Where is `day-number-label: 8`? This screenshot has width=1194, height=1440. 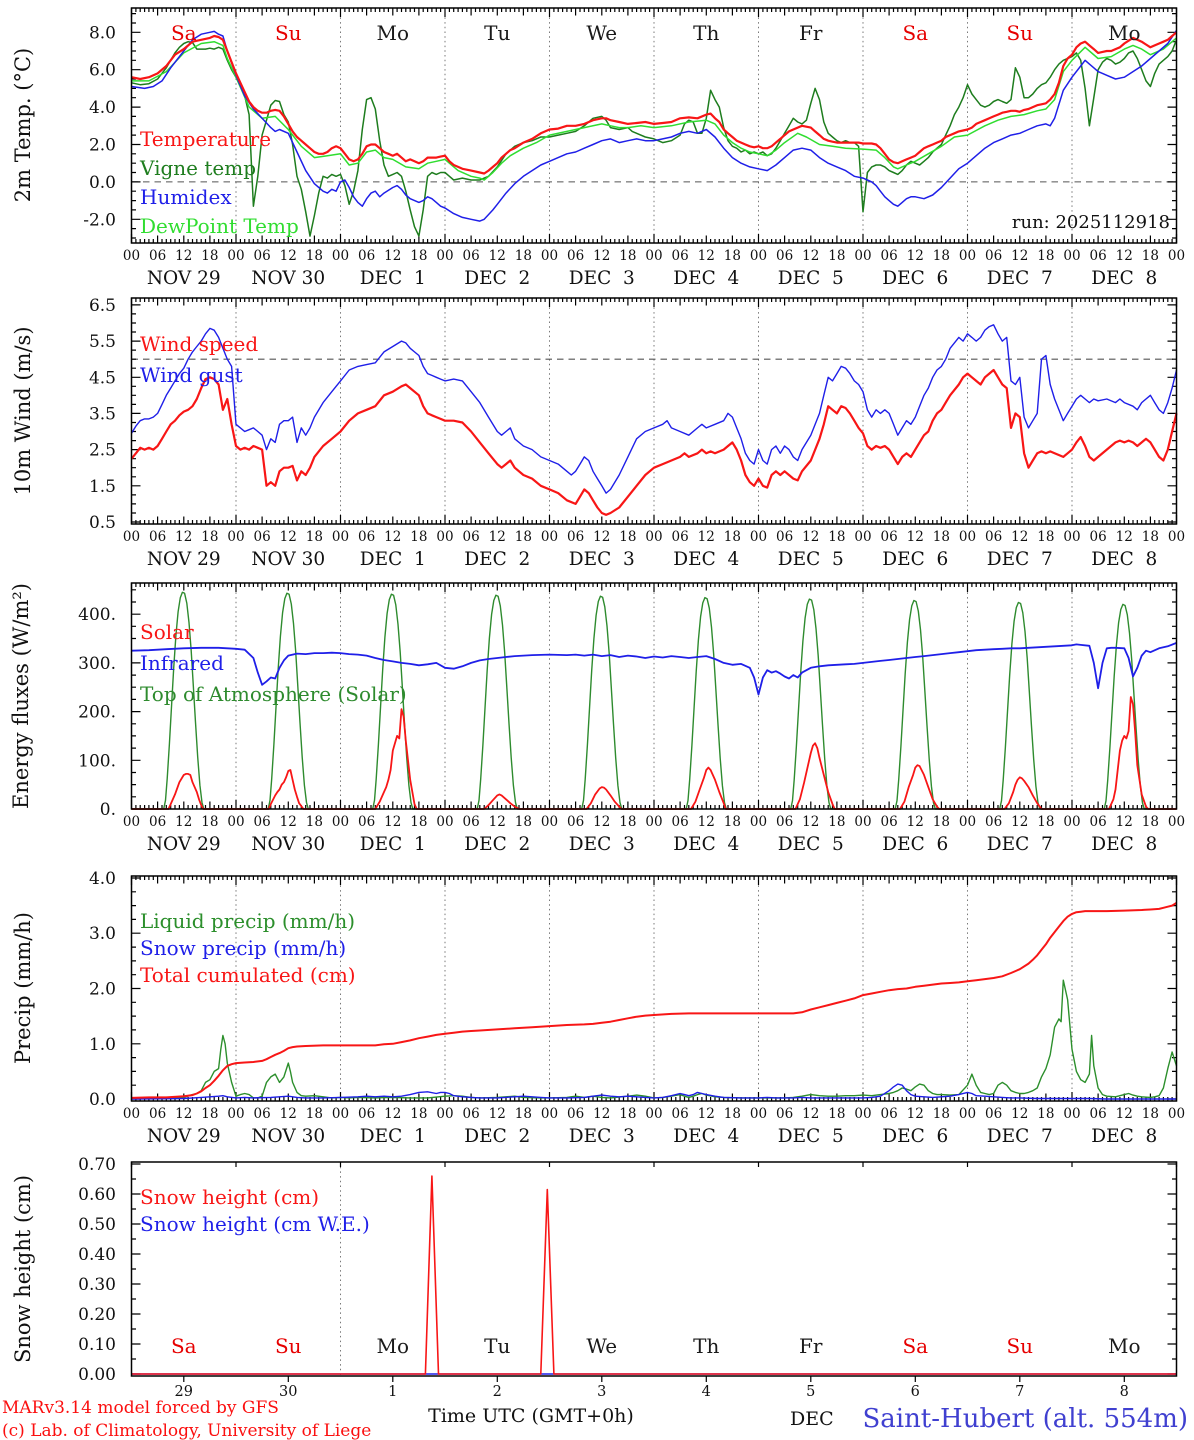
day-number-label: 8 is located at coordinates (1124, 1392).